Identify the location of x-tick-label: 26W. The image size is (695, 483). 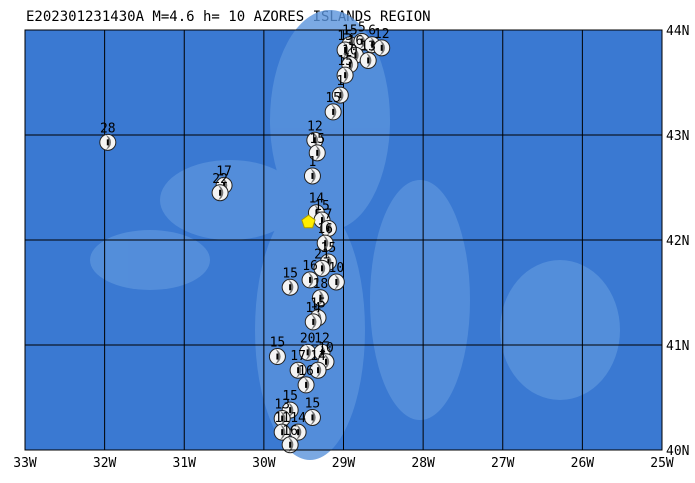
(583, 463).